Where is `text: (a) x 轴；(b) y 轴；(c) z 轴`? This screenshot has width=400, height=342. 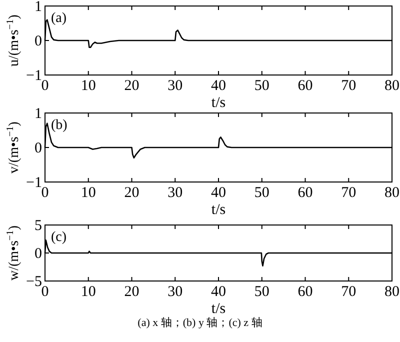 text: (a) x 轴；(b) y 轴；(c) z 轴 is located at coordinates (200, 322).